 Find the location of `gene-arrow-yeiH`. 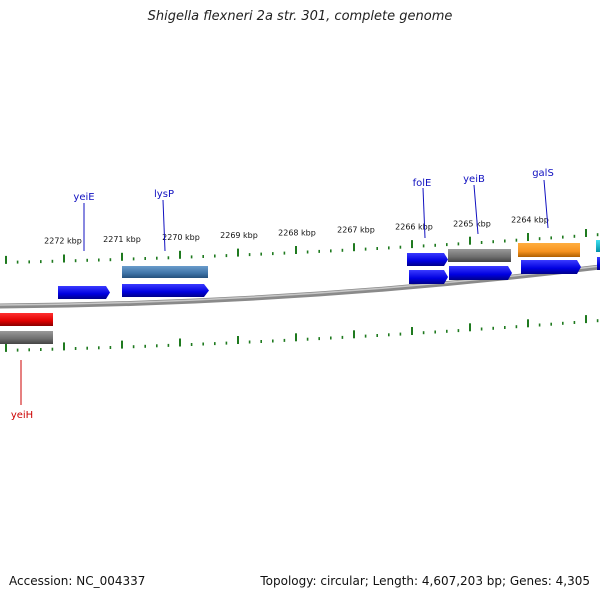

gene-arrow-yeiH is located at coordinates (26, 319).